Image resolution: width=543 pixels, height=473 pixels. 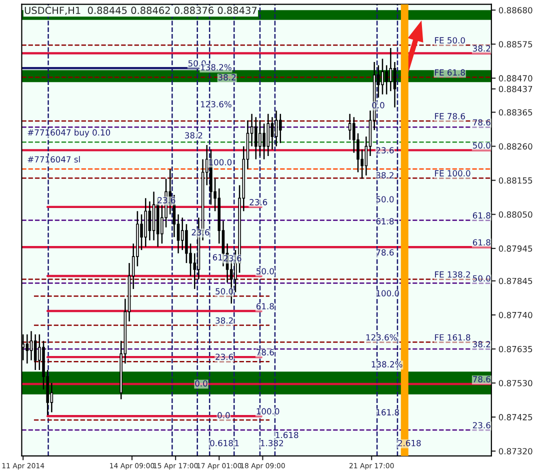 What do you see at coordinates (287, 435) in the screenshot?
I see `annotation: 1.618` at bounding box center [287, 435].